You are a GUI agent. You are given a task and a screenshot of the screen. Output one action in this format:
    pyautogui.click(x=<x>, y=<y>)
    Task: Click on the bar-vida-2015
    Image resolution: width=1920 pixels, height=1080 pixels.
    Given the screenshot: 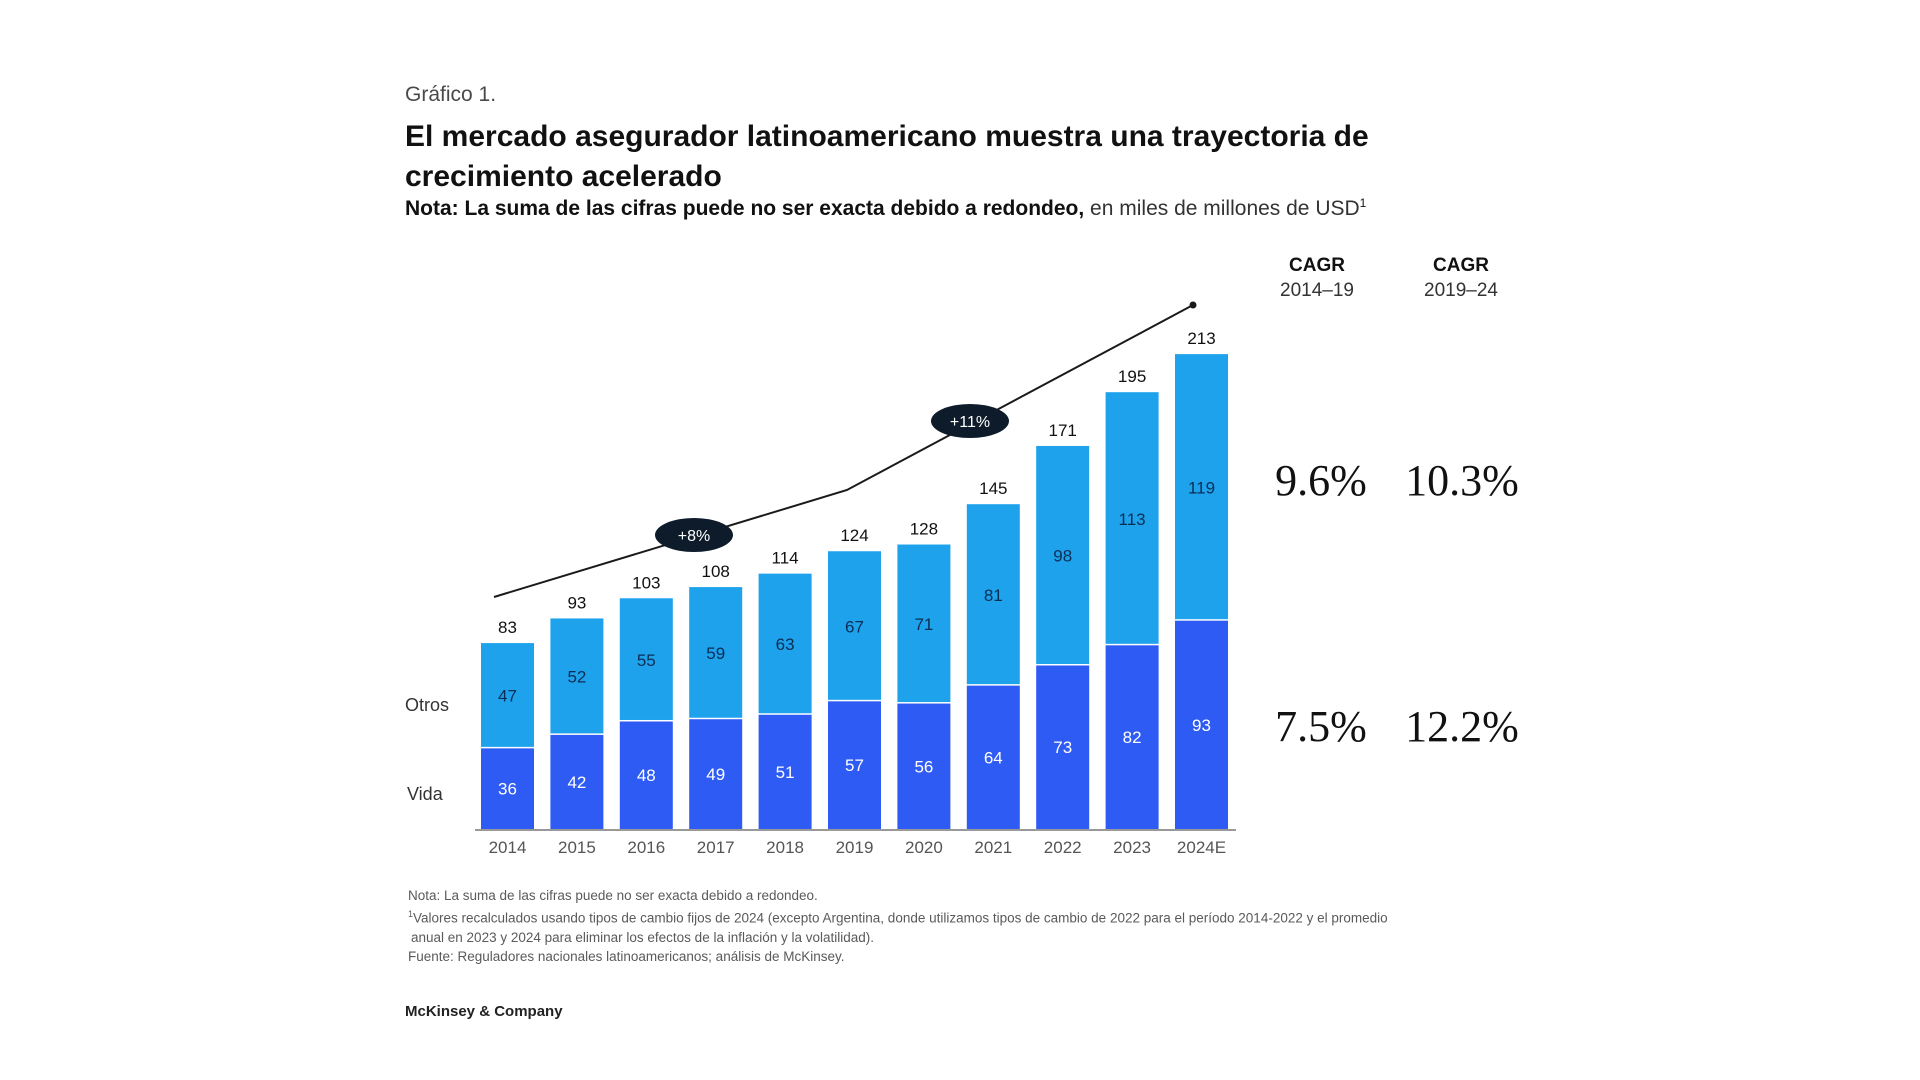 What is the action you would take?
    pyautogui.click(x=577, y=781)
    